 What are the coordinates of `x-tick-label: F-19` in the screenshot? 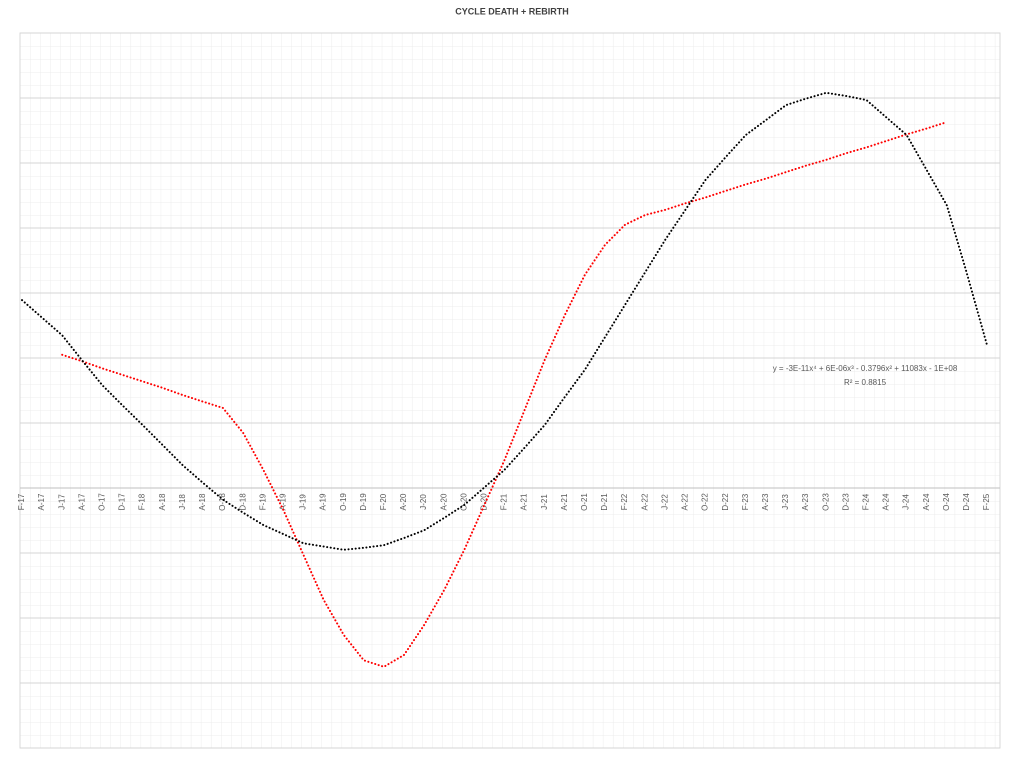 It's located at (262, 501).